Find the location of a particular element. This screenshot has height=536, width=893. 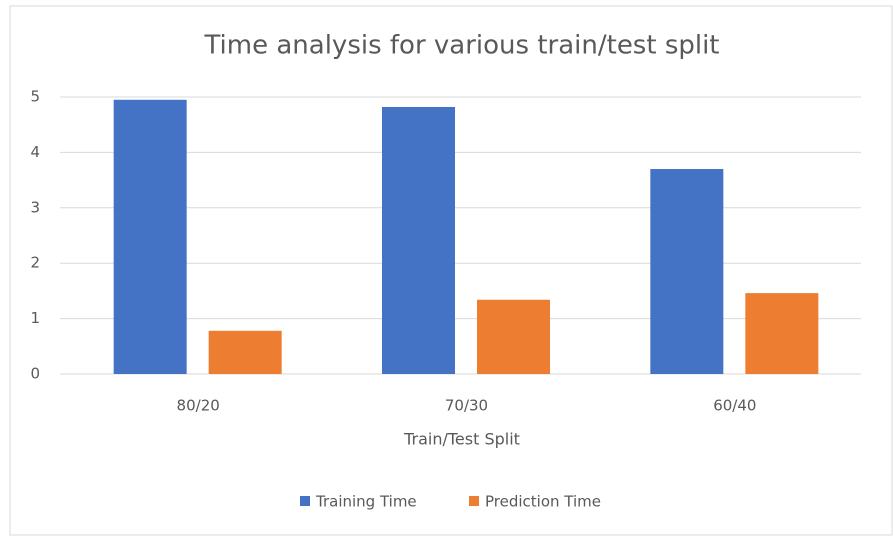

x-tick-label: 60/40 is located at coordinates (734, 406).